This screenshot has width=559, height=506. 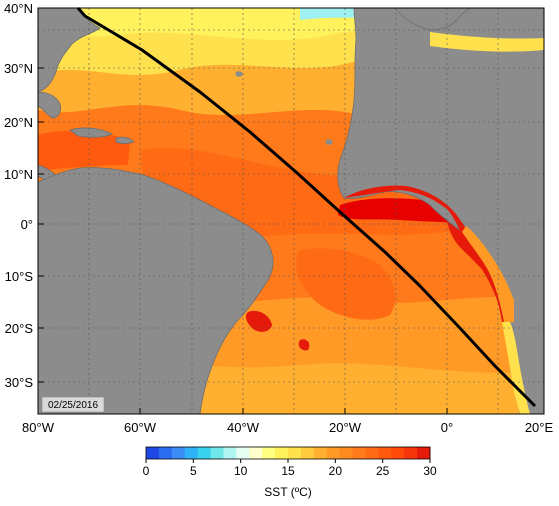 I want to click on sea-gulf-of-guinea, so click(x=427, y=253).